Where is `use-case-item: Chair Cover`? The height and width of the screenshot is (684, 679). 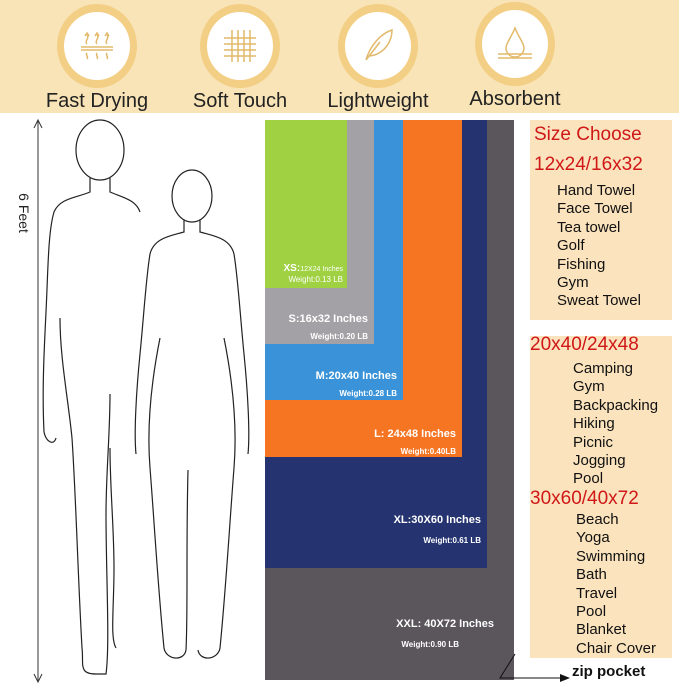 use-case-item: Chair Cover is located at coordinates (616, 648).